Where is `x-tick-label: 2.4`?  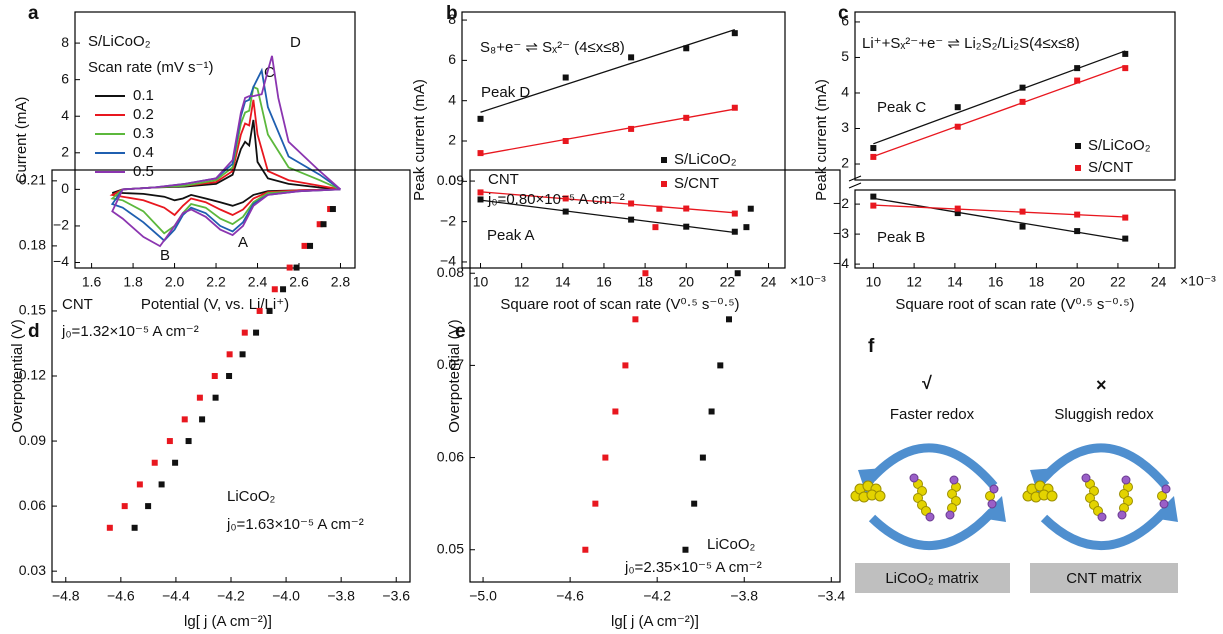
x-tick-label: 2.4 is located at coordinates (258, 282).